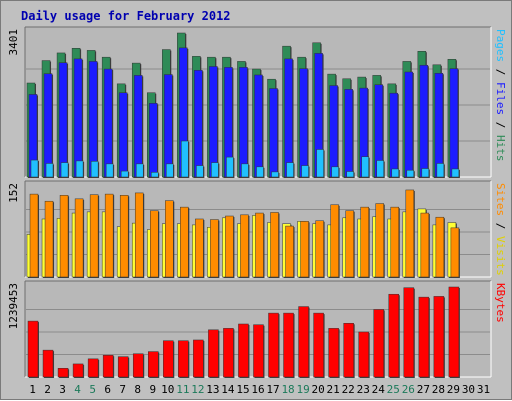 The image size is (512, 401). I want to click on x-label-day-27: 27, so click(423, 389).